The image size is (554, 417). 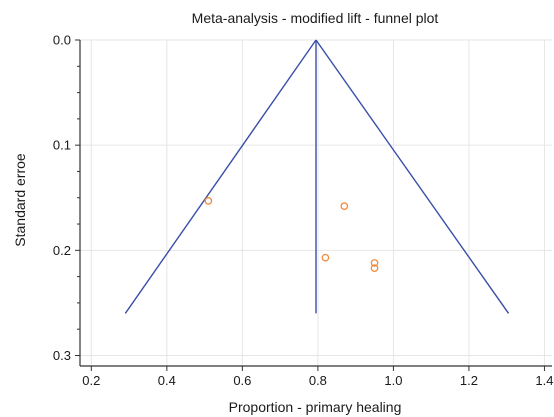 I want to click on x-tick-label: 0.8, so click(x=318, y=380).